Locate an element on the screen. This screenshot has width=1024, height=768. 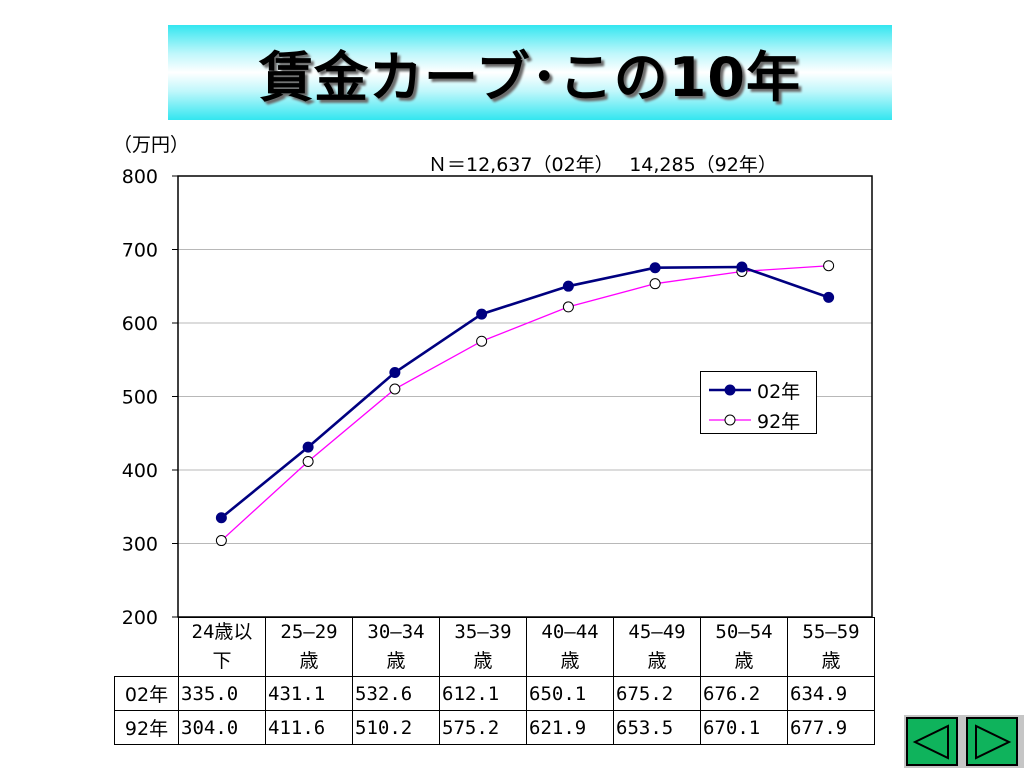
row-label: 92年 is located at coordinates (146, 727).